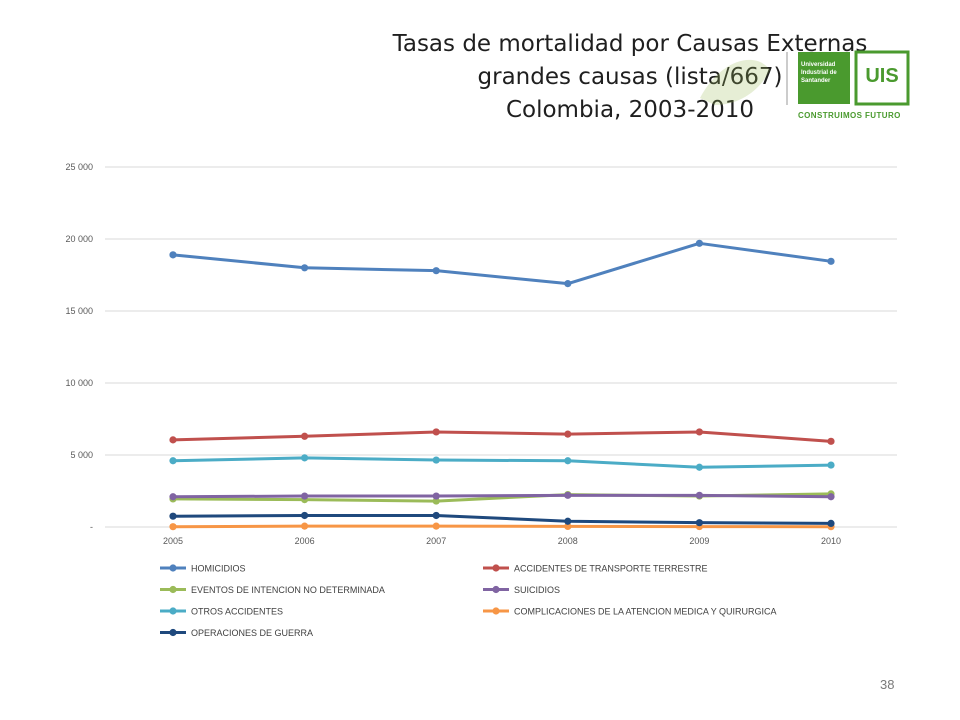  I want to click on x-tick-label: 2005, so click(173, 541).